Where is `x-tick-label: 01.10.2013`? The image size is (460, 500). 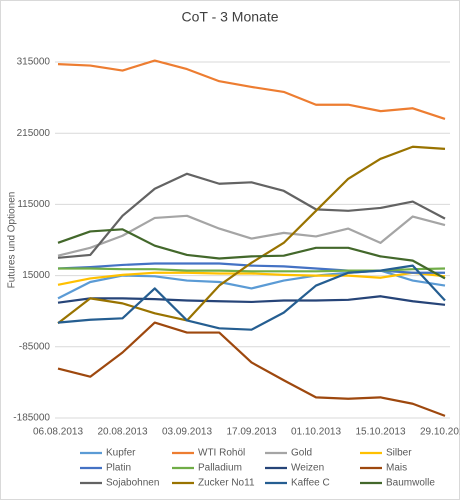
x-tick-label: 01.10.2013 is located at coordinates (316, 432).